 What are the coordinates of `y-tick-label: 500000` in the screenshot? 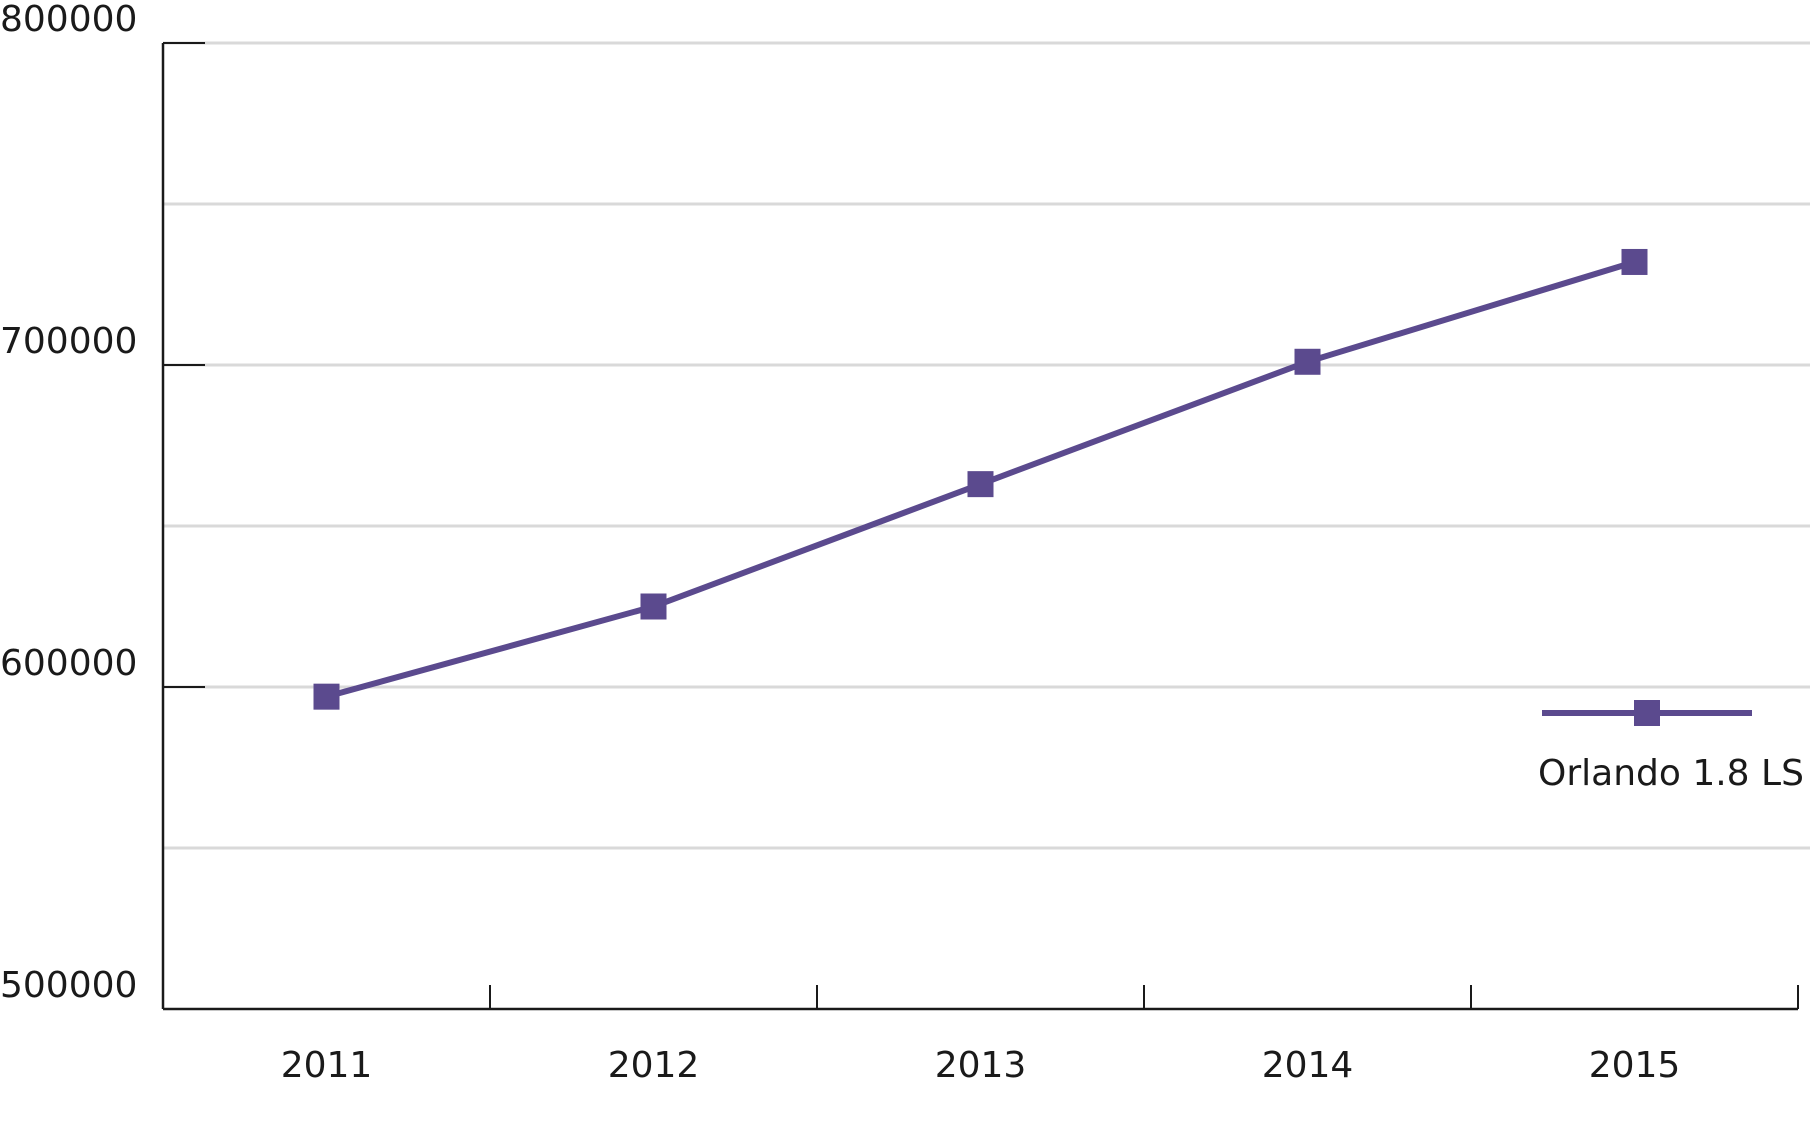 It's located at (68, 985).